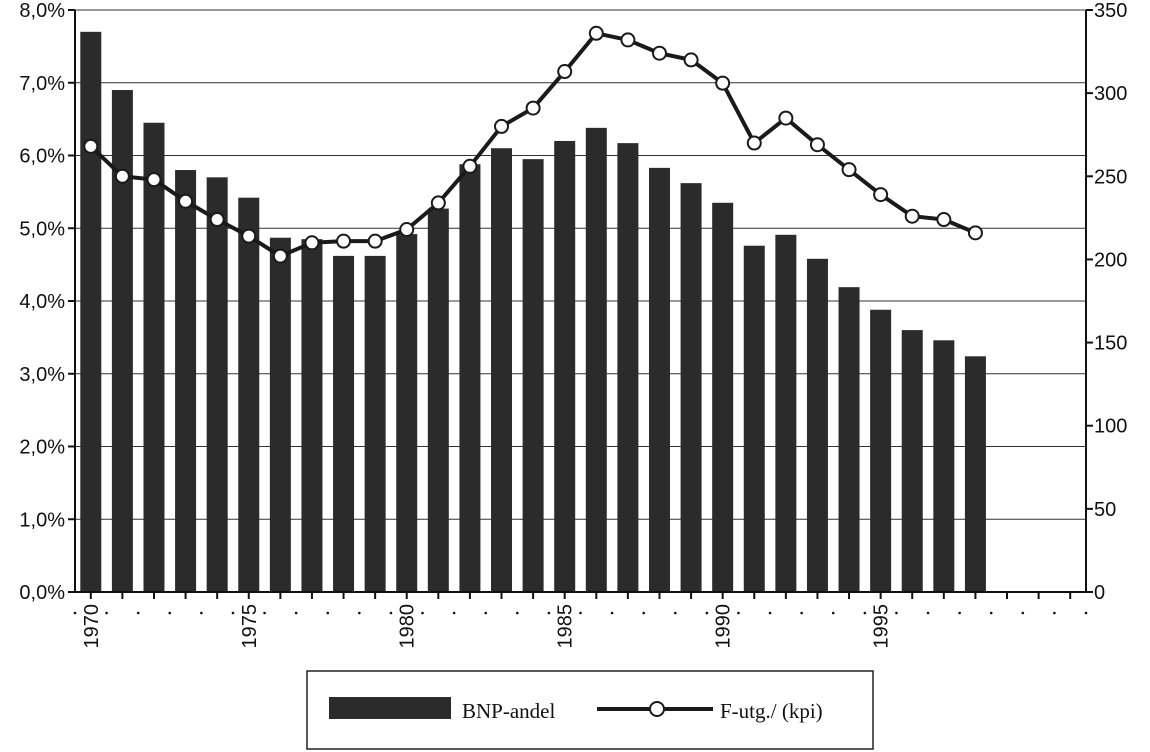 This screenshot has height=752, width=1150. Describe the element at coordinates (42, 375) in the screenshot. I see `y-left-tick-label: 3,0%` at that location.